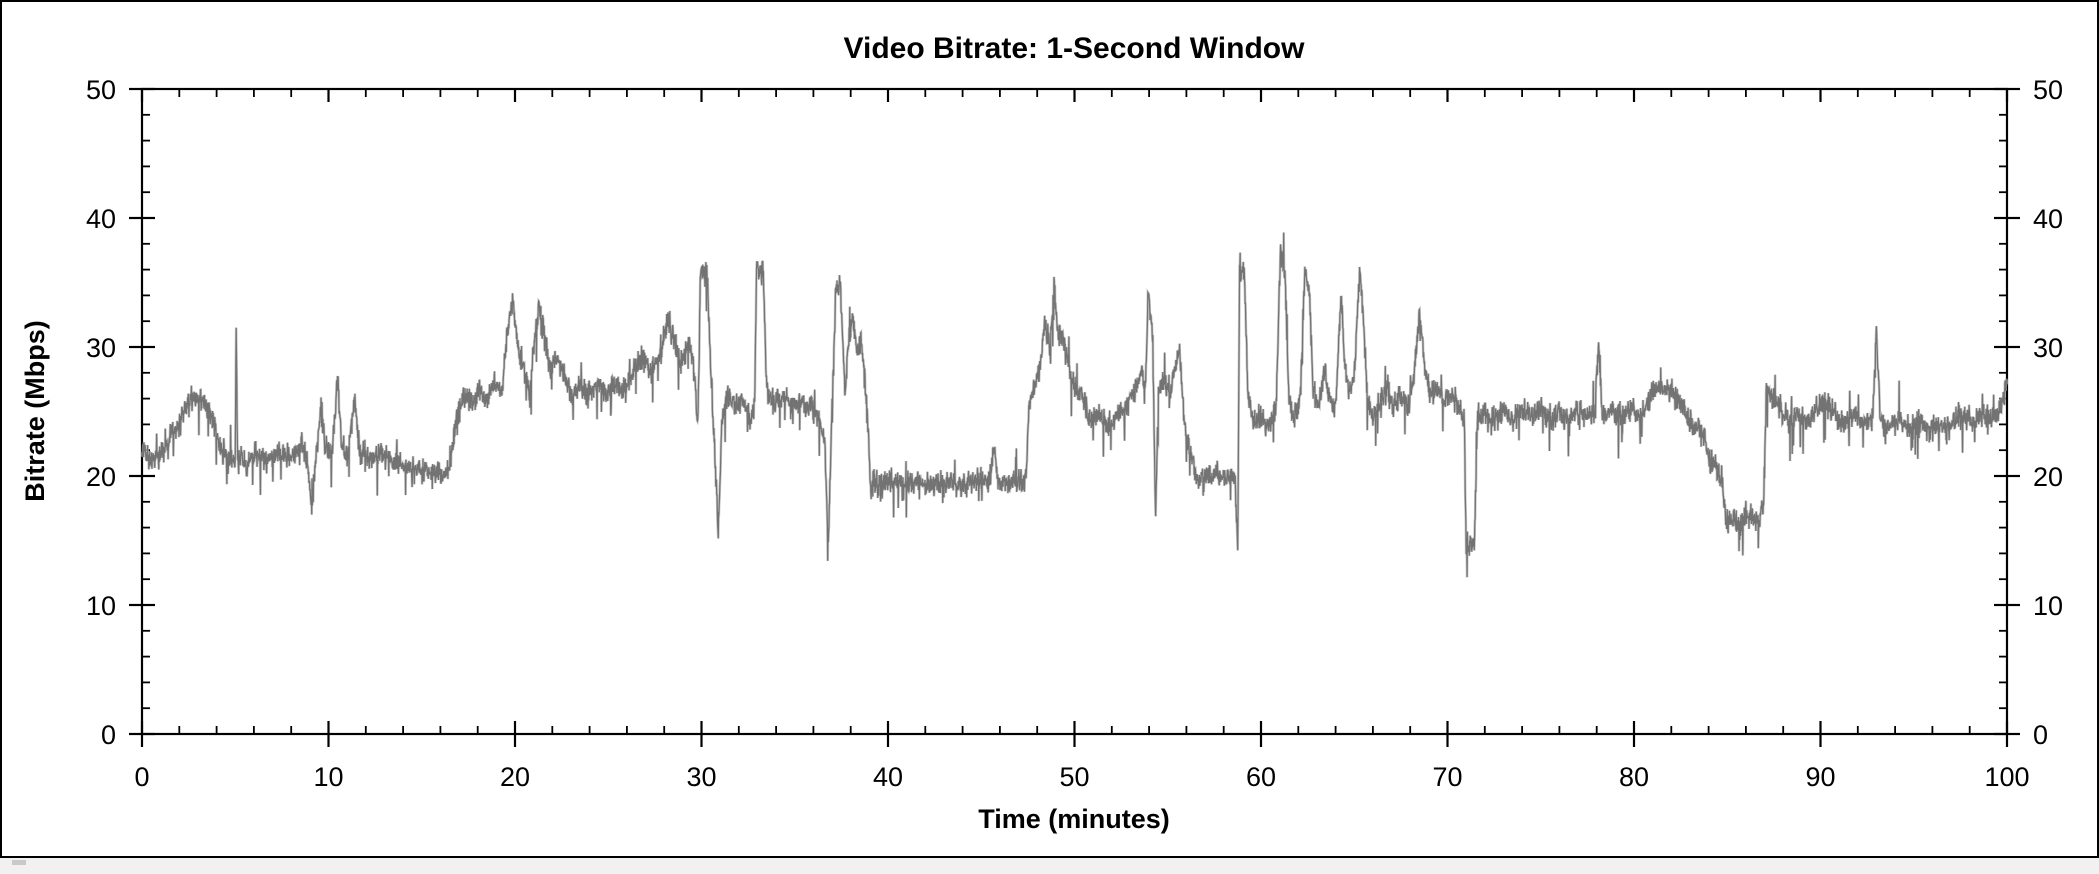  Describe the element at coordinates (1634, 777) in the screenshot. I see `x-tick-label: 80` at that location.